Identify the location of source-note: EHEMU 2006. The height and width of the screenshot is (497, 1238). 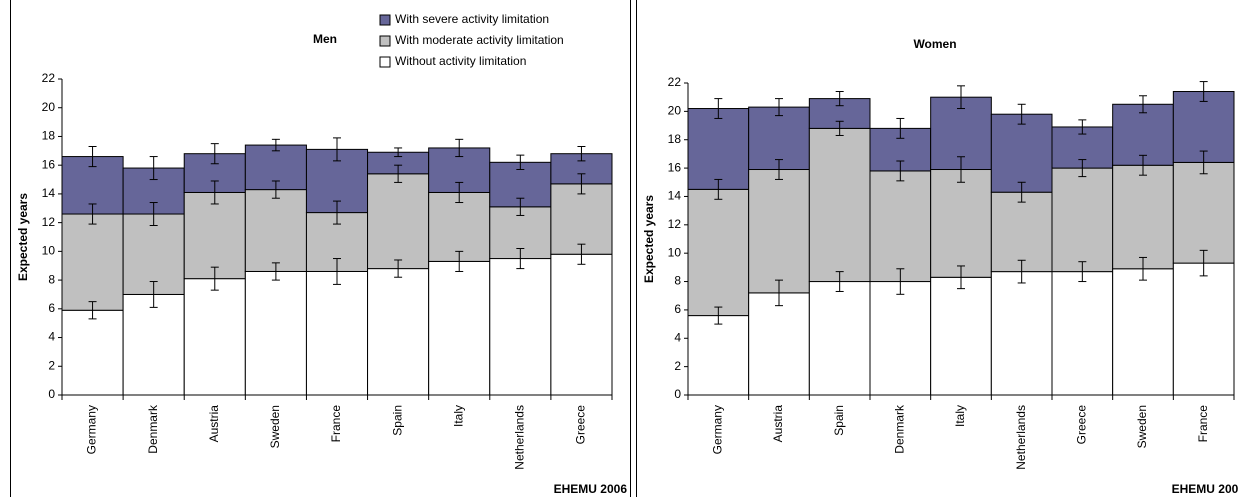
(1205, 489).